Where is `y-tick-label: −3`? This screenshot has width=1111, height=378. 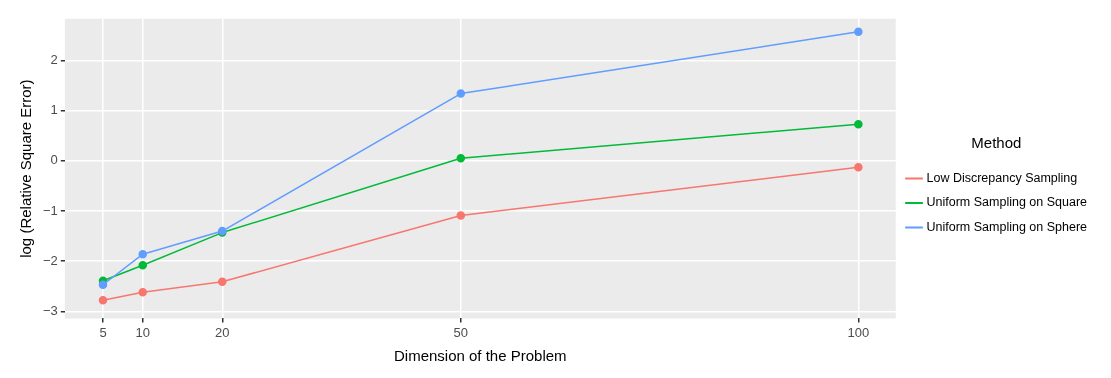 y-tick-label: −3 is located at coordinates (50, 310).